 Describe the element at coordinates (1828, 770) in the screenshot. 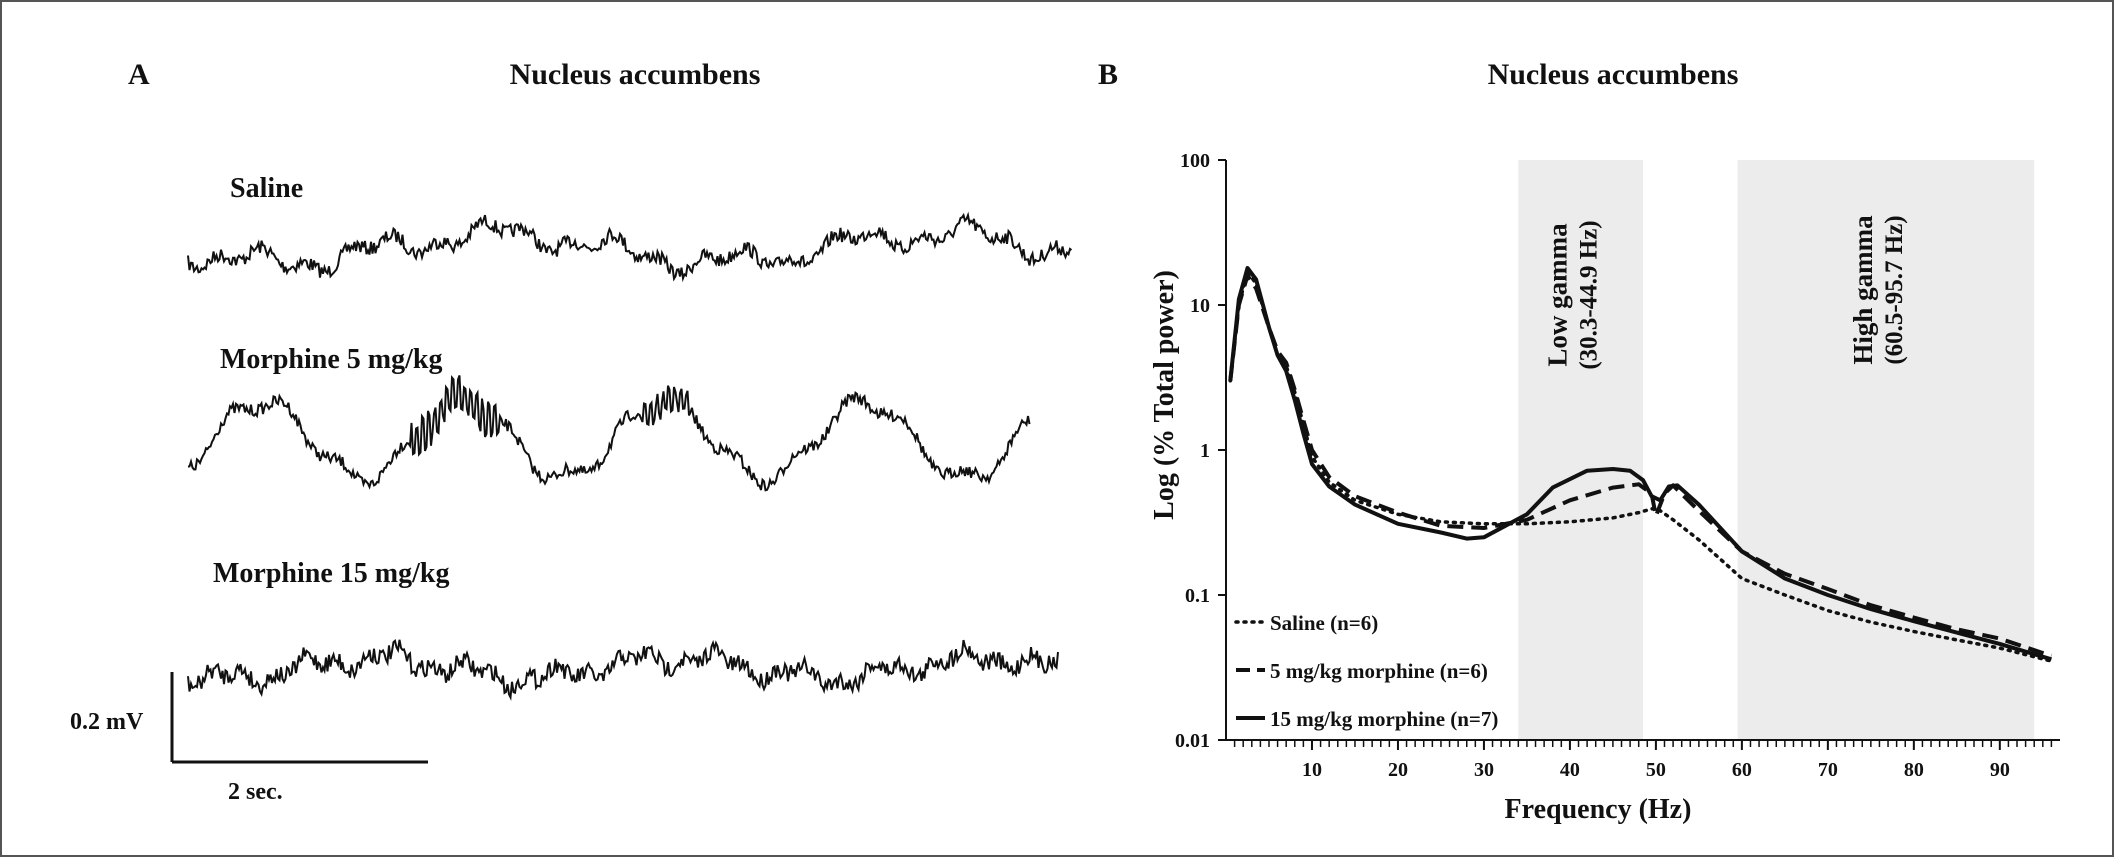

I see `x-tick-label: 70` at that location.